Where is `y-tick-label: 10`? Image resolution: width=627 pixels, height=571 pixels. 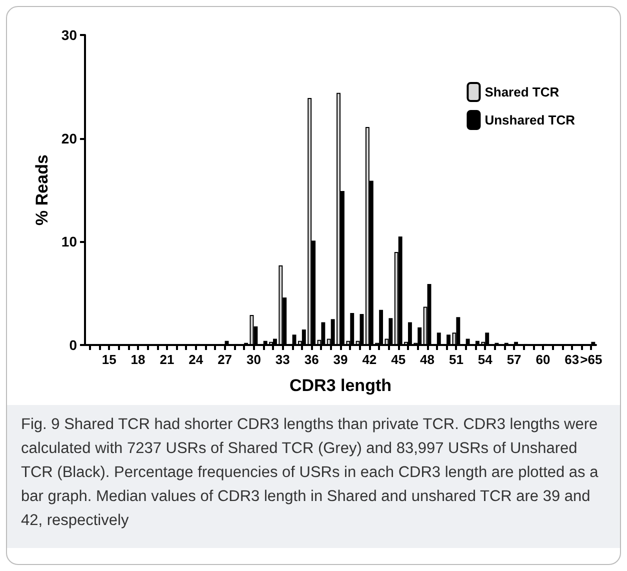 y-tick-label: 10 is located at coordinates (69, 242).